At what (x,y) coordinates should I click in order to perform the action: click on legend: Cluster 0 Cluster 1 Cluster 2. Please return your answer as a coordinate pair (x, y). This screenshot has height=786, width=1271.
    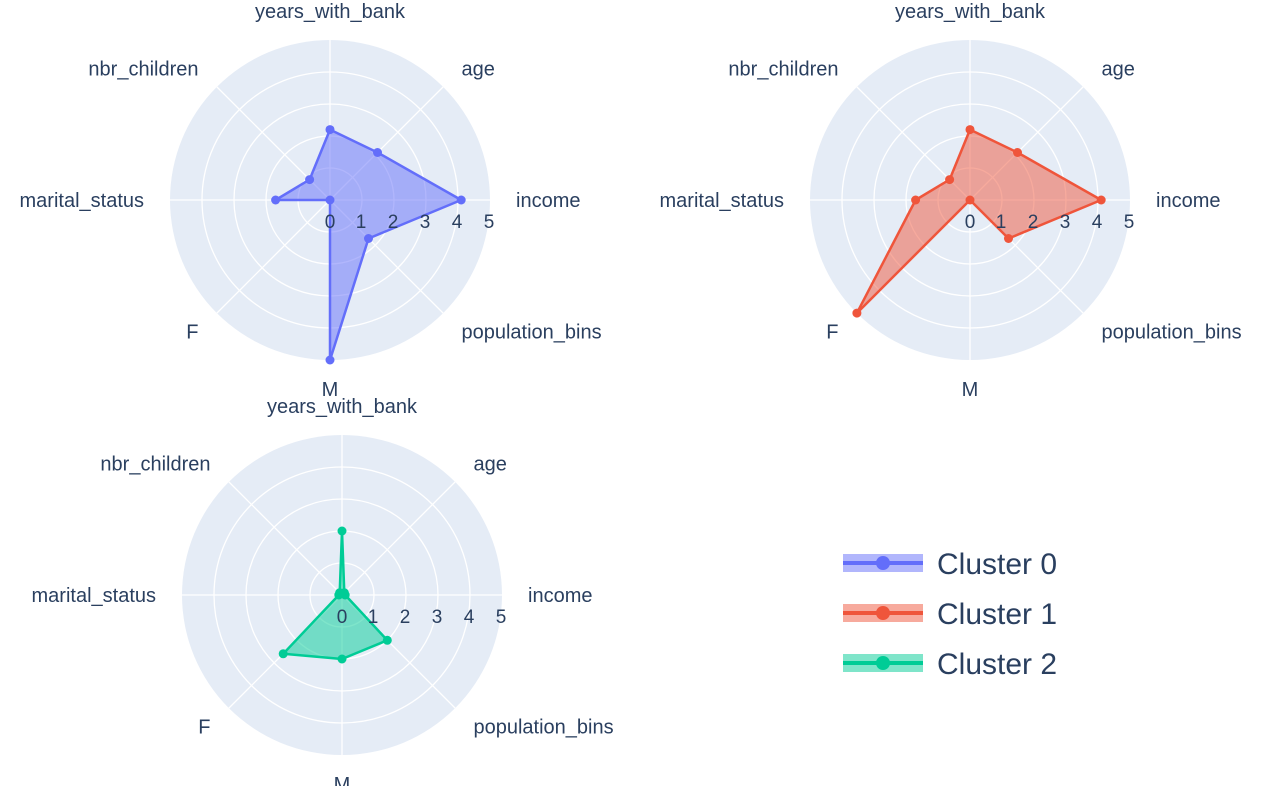
    Looking at the image, I should click on (950, 614).